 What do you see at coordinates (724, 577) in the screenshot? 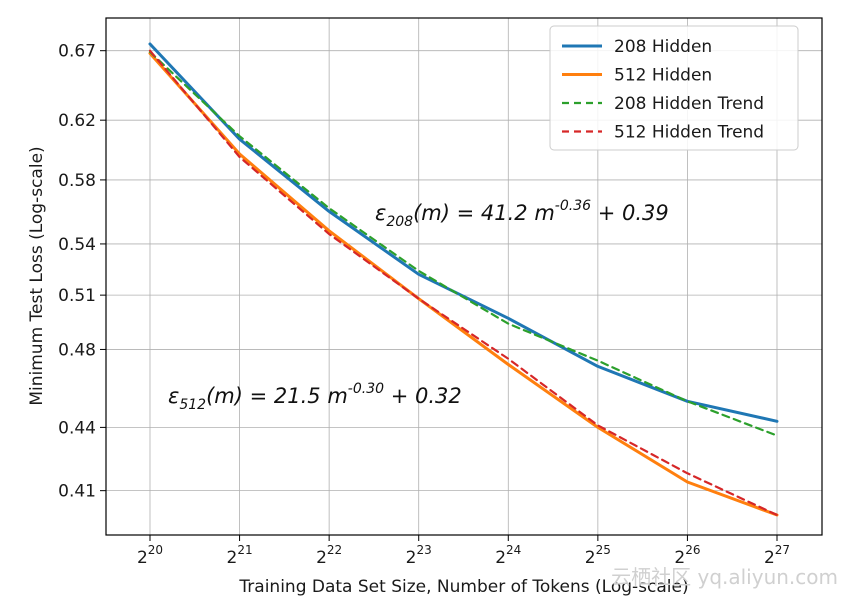
I see `watermark: 云栖社区 yq.aliyun.com` at bounding box center [724, 577].